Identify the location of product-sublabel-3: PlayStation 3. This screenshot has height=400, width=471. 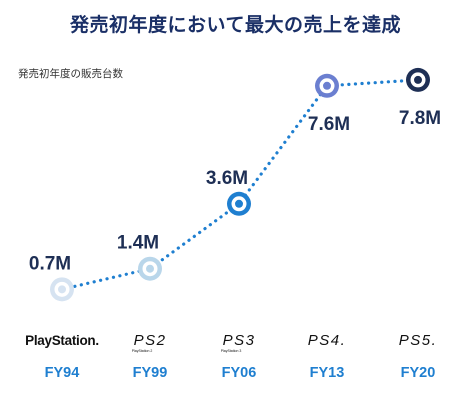
(231, 351).